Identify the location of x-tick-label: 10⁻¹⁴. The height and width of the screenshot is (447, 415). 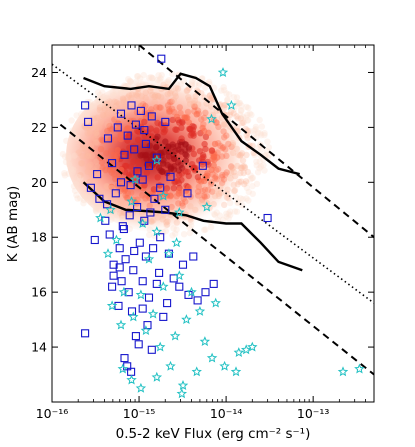
(226, 413).